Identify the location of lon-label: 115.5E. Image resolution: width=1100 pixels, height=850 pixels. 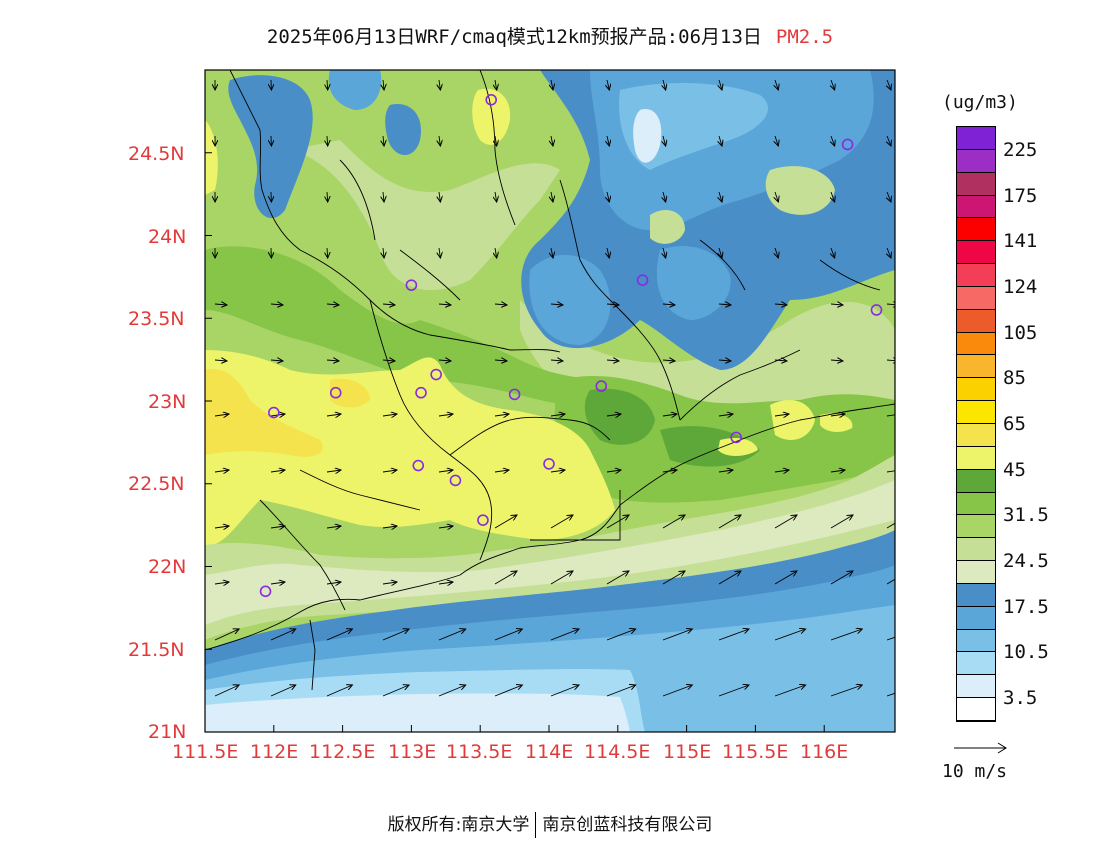
(755, 752).